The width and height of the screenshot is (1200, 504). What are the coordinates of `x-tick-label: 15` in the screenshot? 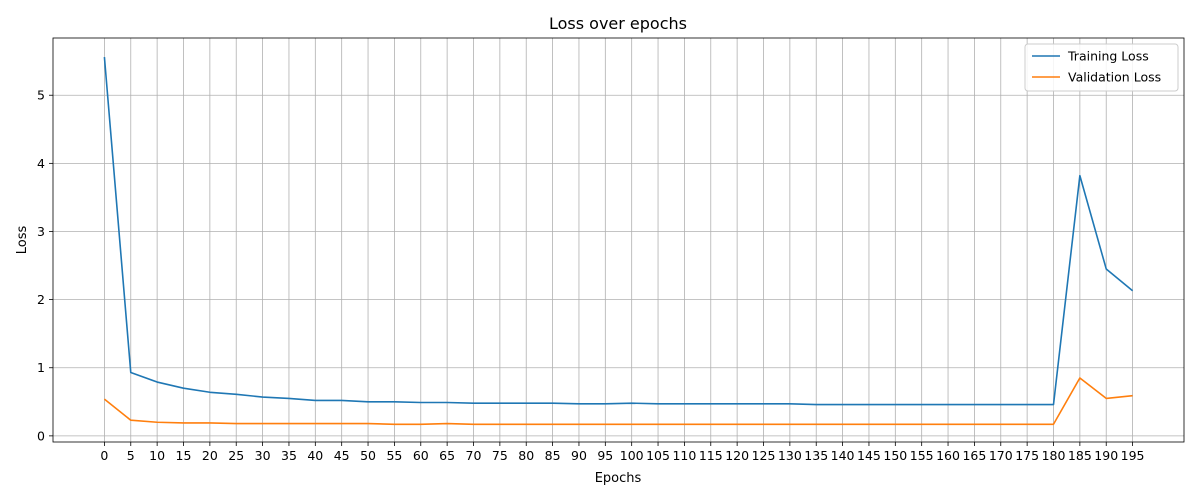 It's located at (184, 455).